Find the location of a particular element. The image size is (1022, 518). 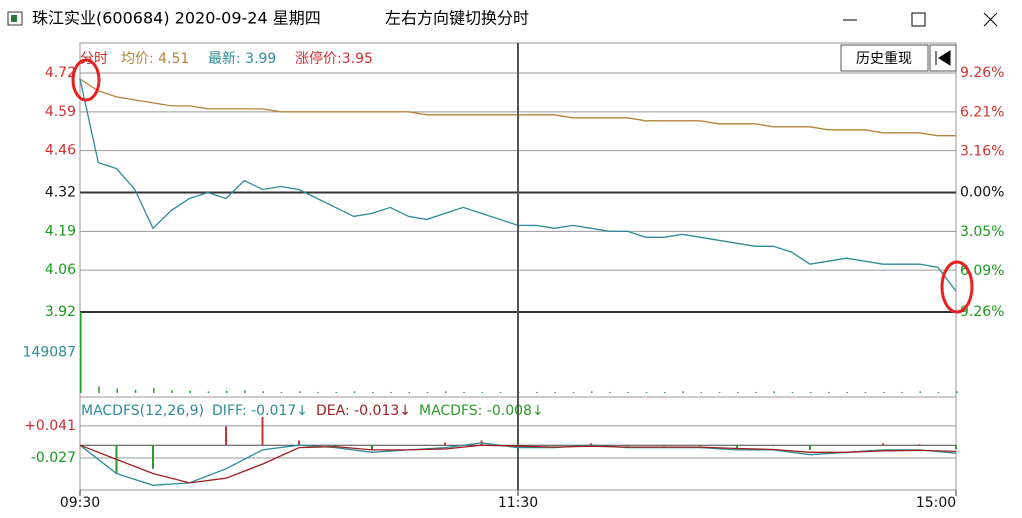

y-tick-label: +0.041 is located at coordinates (50, 426).